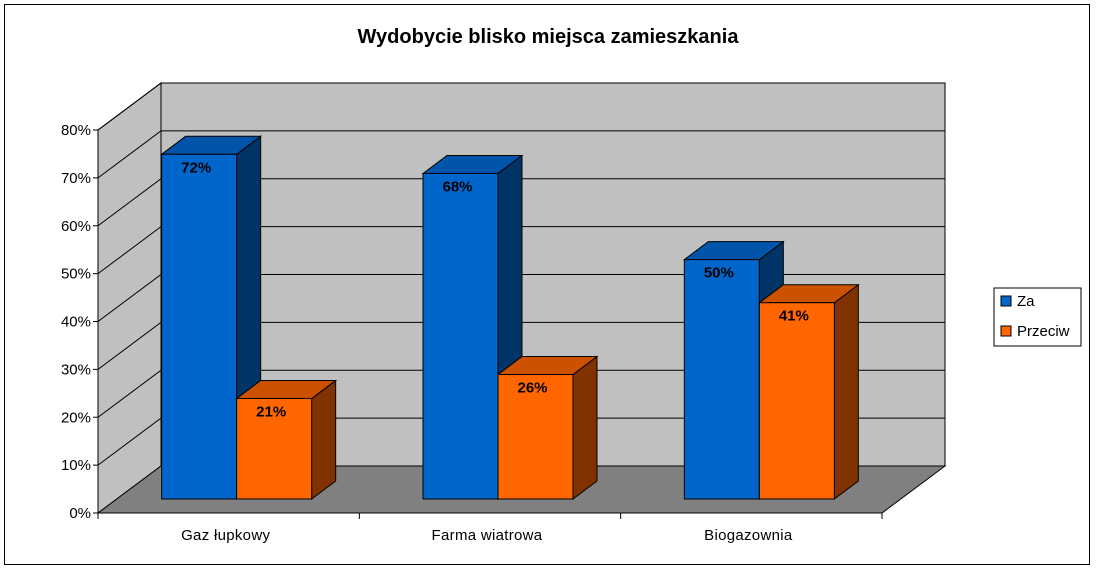  I want to click on x-category-label: Farma wiatrowa, so click(487, 535).